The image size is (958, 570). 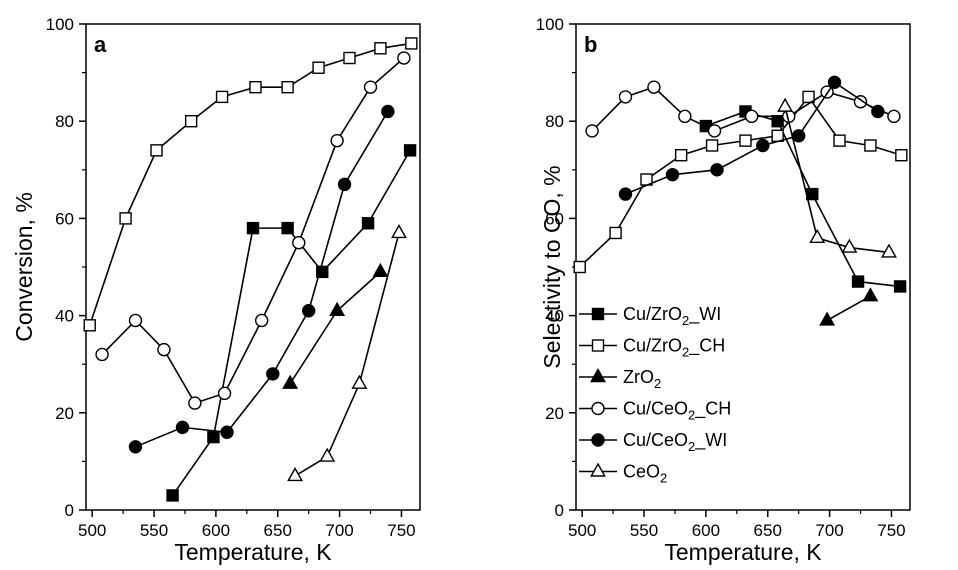 What do you see at coordinates (92, 530) in the screenshot?
I see `x-tick-label: 500` at bounding box center [92, 530].